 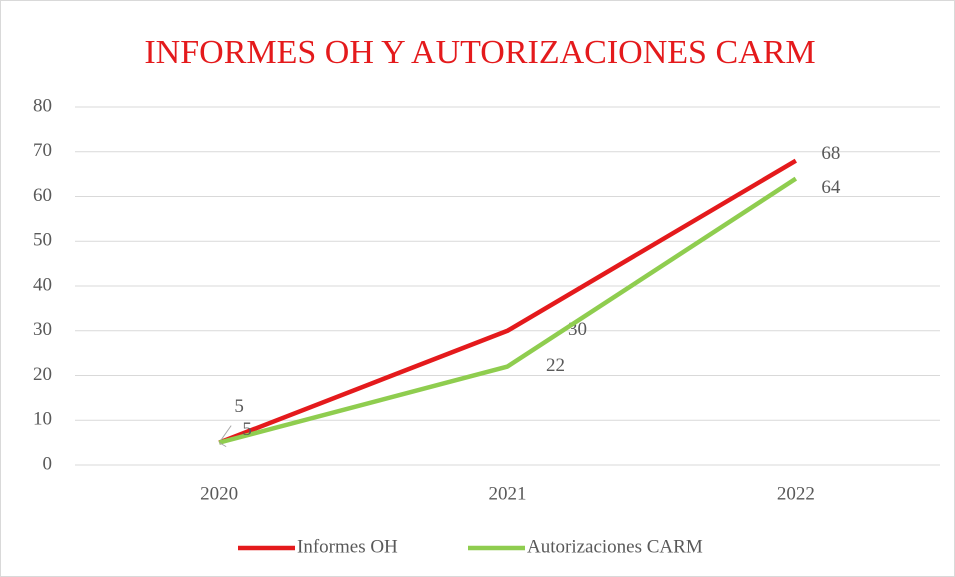 What do you see at coordinates (48, 463) in the screenshot?
I see `y-tick-label: 0` at bounding box center [48, 463].